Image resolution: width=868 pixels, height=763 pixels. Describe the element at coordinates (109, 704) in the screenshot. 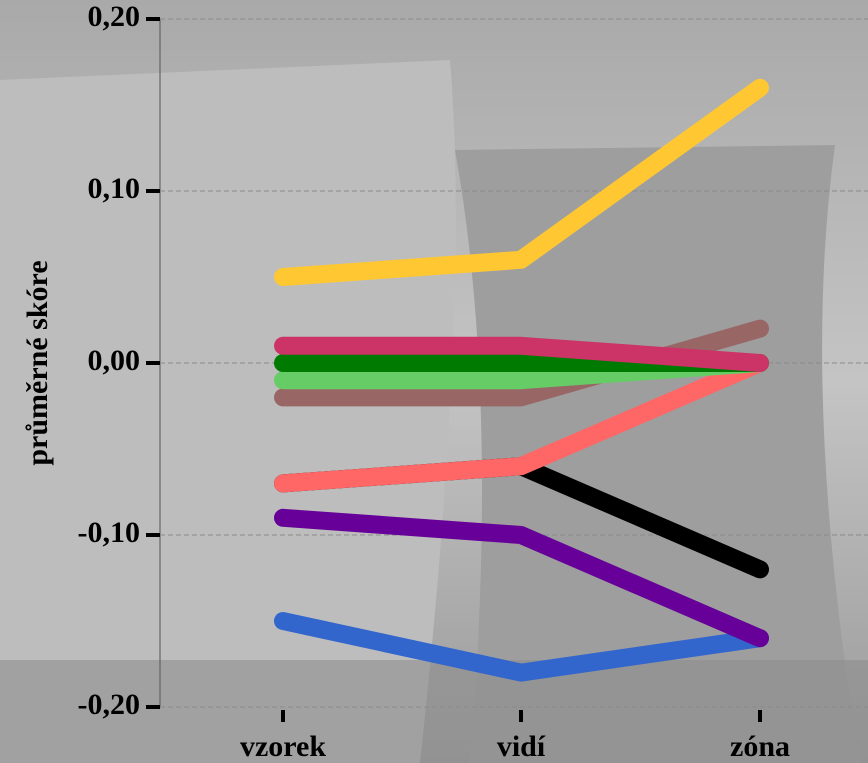

I see `y-tick-label: -0,20` at that location.